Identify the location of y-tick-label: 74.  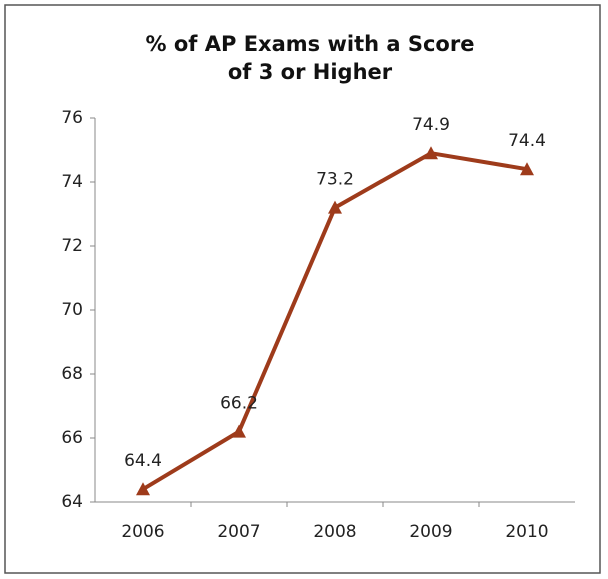
(72, 182).